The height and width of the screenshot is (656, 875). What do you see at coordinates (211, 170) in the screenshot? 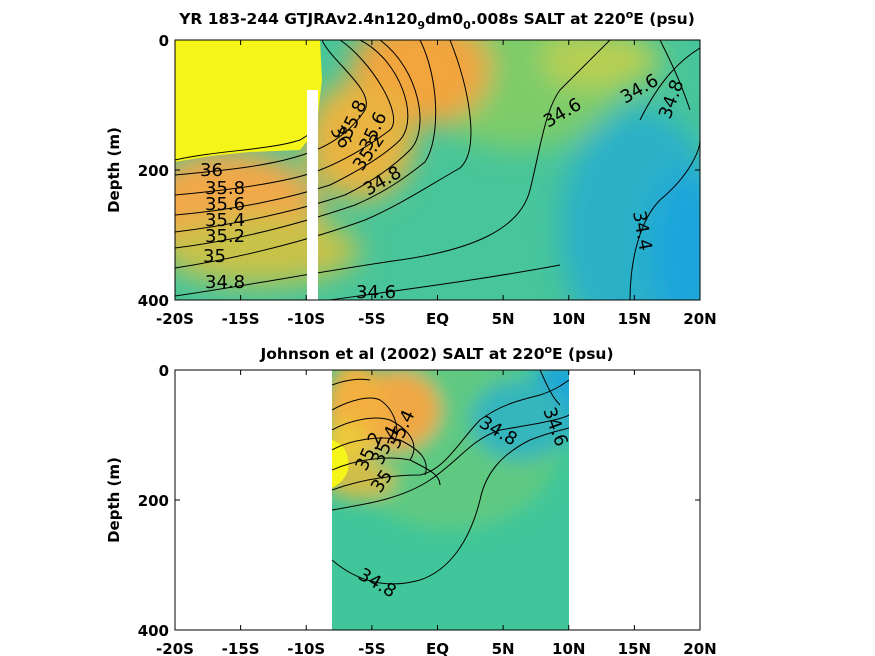
I see `contour-label: 36` at bounding box center [211, 170].